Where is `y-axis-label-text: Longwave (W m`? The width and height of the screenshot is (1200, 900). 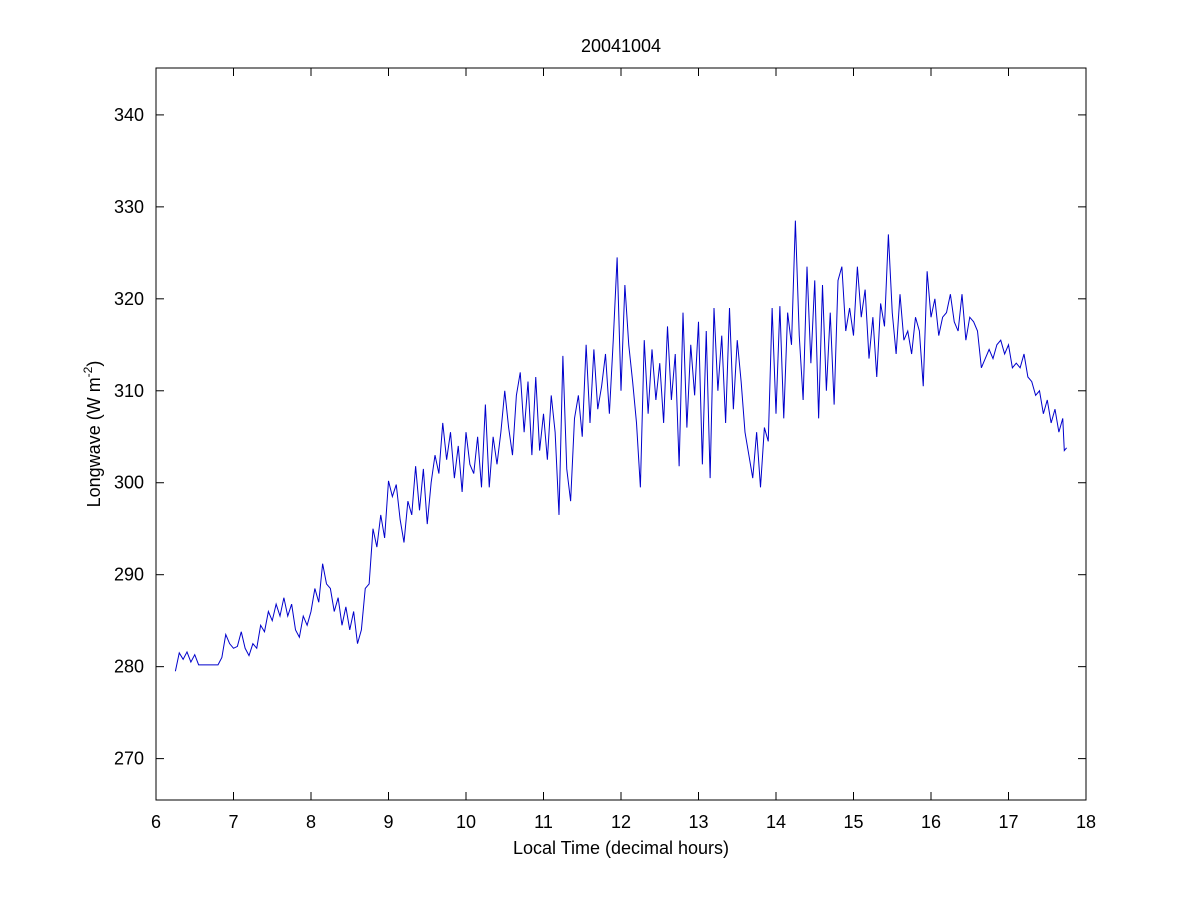
y-axis-label-text: Longwave (W m is located at coordinates (94, 442).